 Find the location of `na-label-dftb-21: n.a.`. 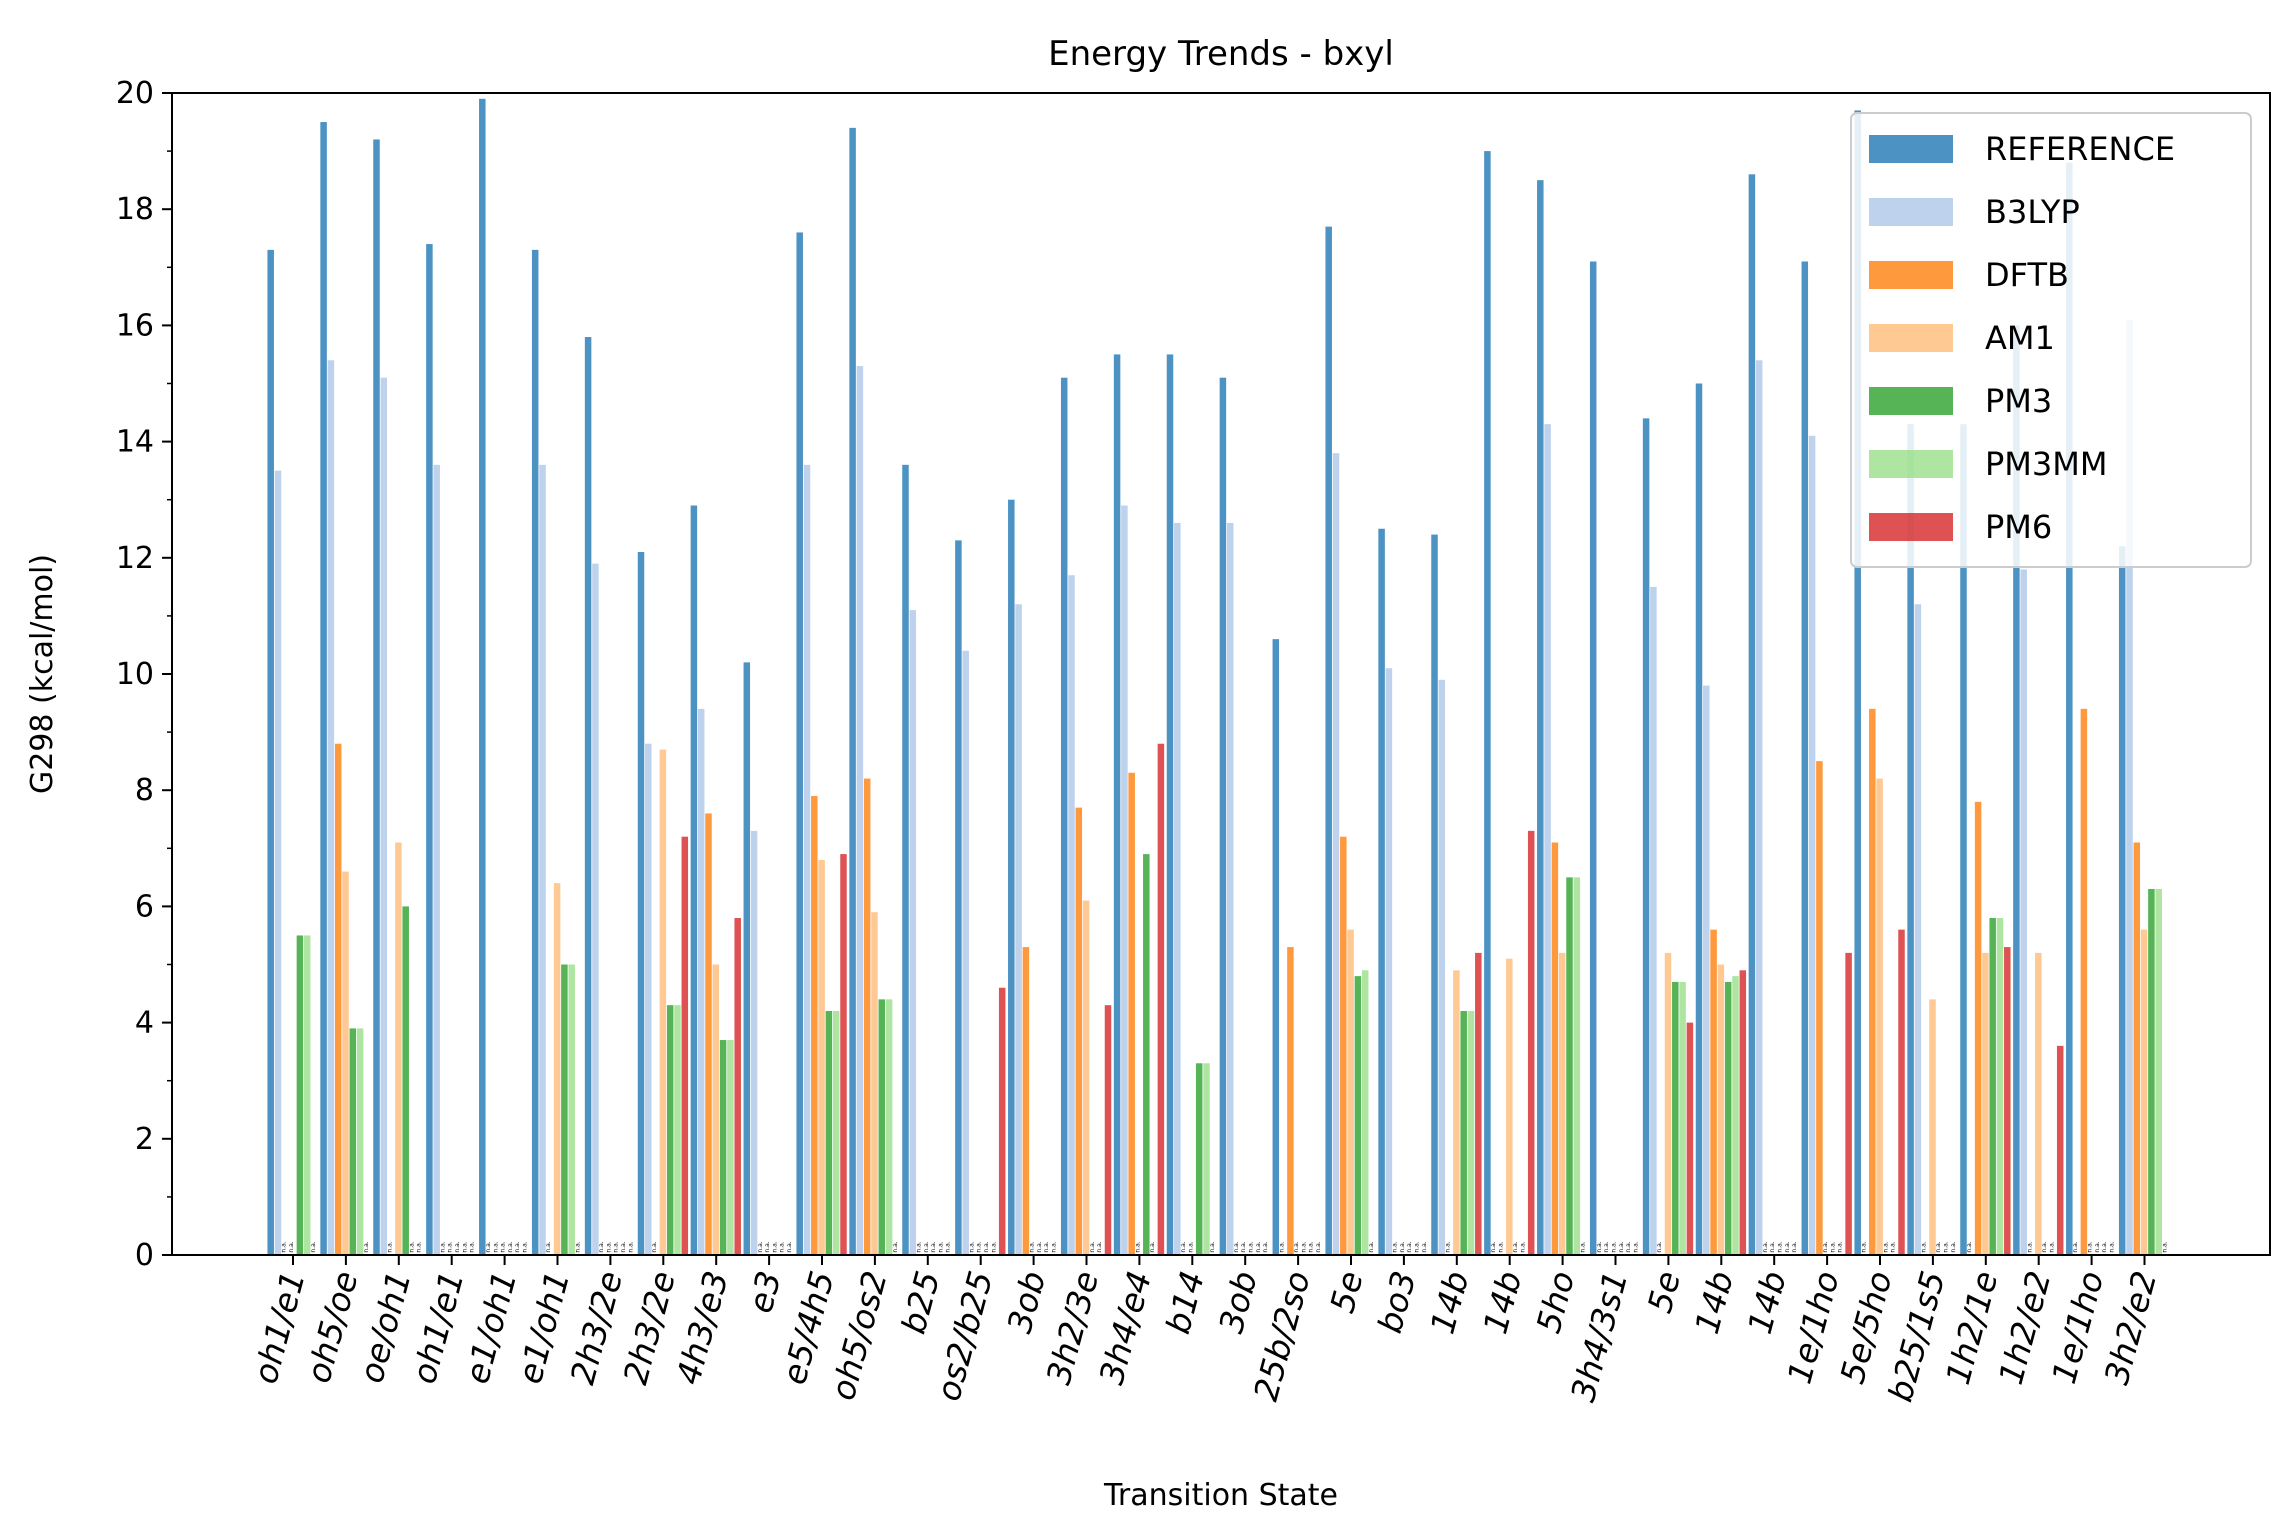

na-label-dftb-21: n.a. is located at coordinates (1395, 1246).